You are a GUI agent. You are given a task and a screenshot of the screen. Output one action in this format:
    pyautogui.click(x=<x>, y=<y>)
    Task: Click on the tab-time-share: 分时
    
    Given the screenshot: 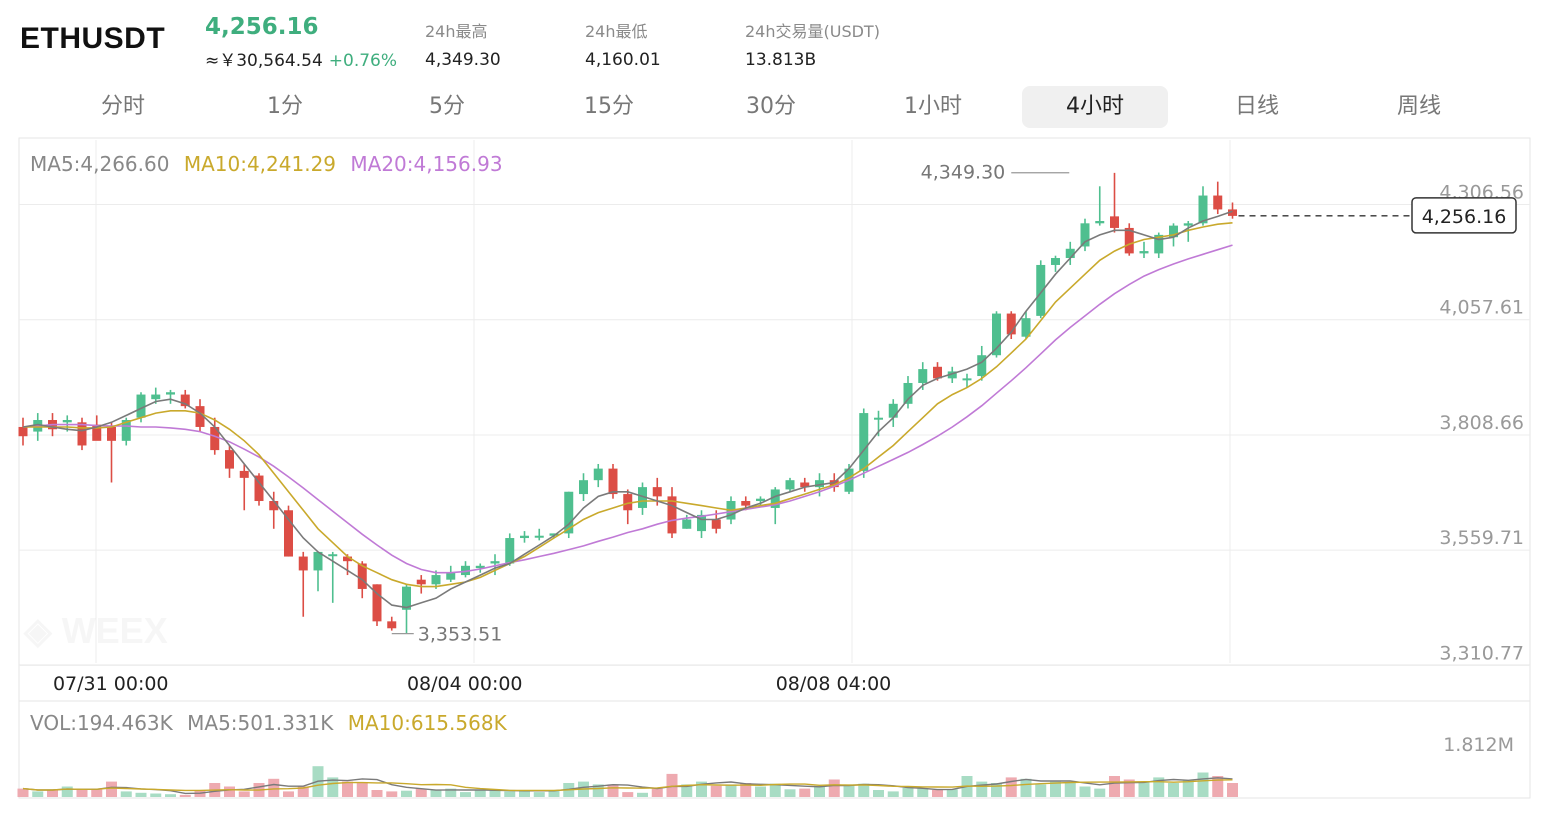 What is the action you would take?
    pyautogui.click(x=122, y=106)
    